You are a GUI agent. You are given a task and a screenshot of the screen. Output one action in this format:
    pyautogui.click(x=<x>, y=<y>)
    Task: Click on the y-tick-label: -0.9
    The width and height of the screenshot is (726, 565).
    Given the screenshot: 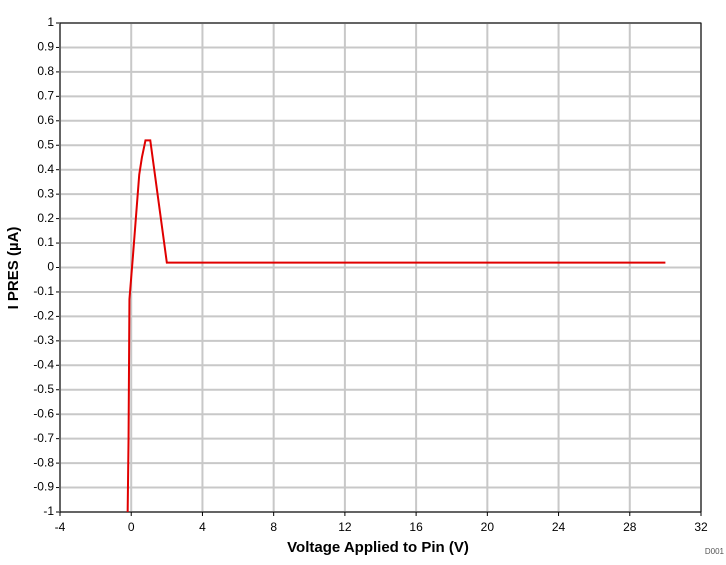 What is the action you would take?
    pyautogui.click(x=43, y=487)
    